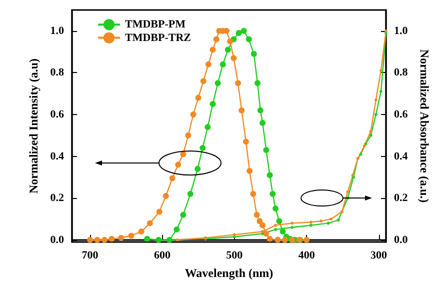  Describe the element at coordinates (162, 256) in the screenshot. I see `x-tick-label: 600` at that location.